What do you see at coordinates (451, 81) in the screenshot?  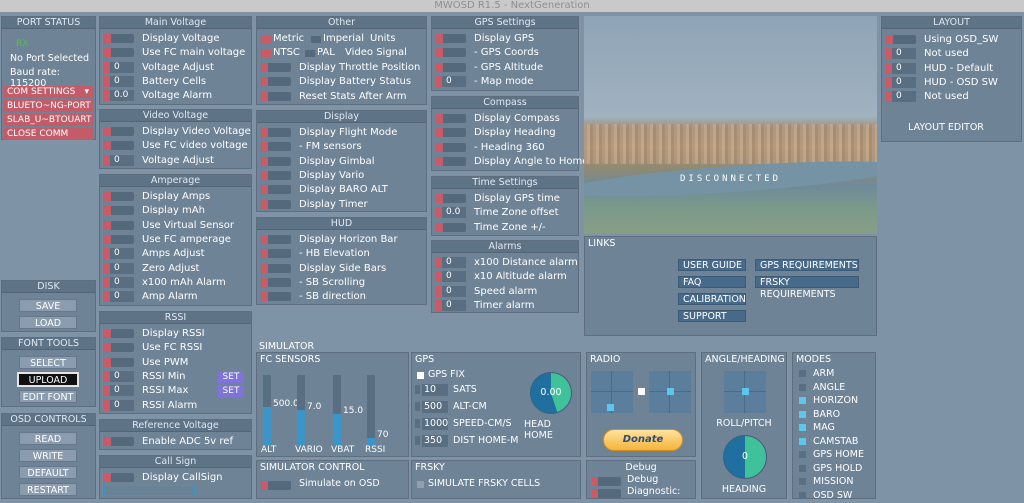 I see `map-mode-input: 0` at bounding box center [451, 81].